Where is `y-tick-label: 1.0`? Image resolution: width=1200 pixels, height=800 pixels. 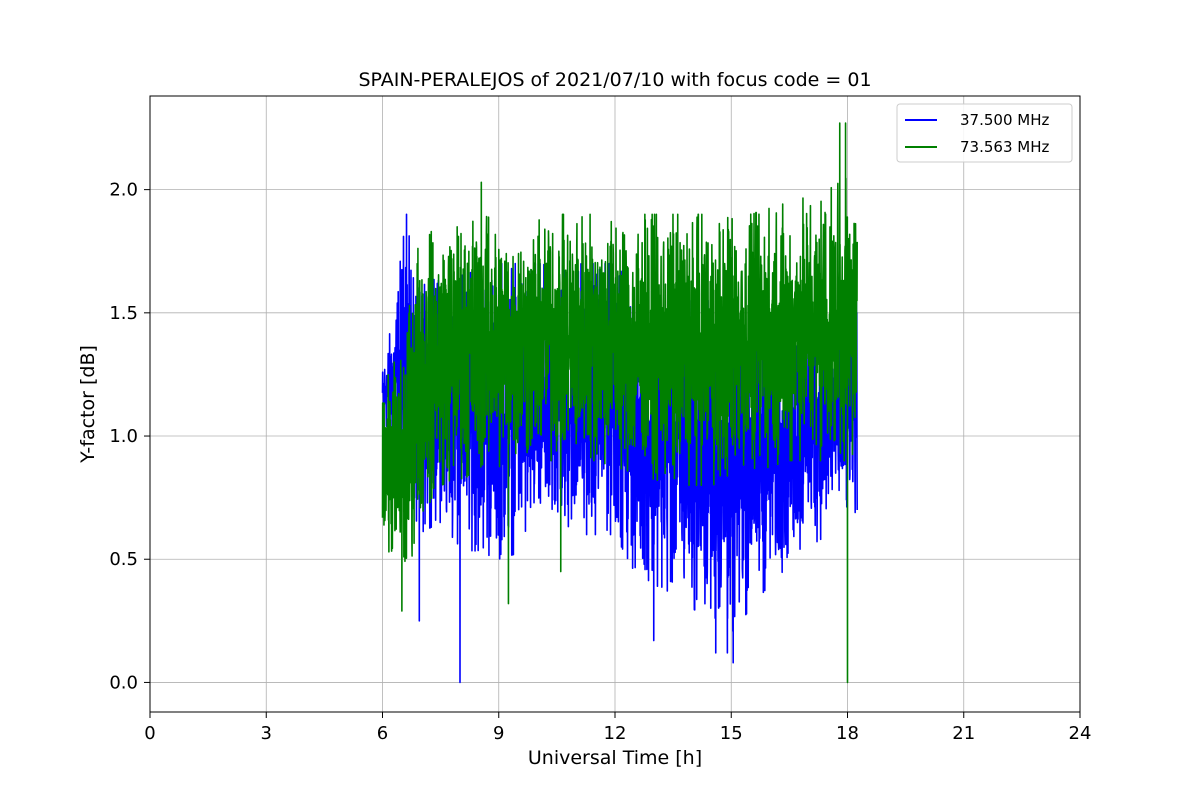
y-tick-label: 1.0 is located at coordinates (123, 436).